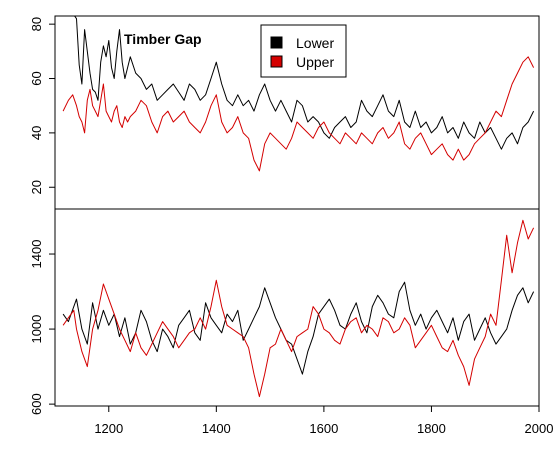  I want to click on top-y-axis: 20 40 60 80, so click(42, 105).